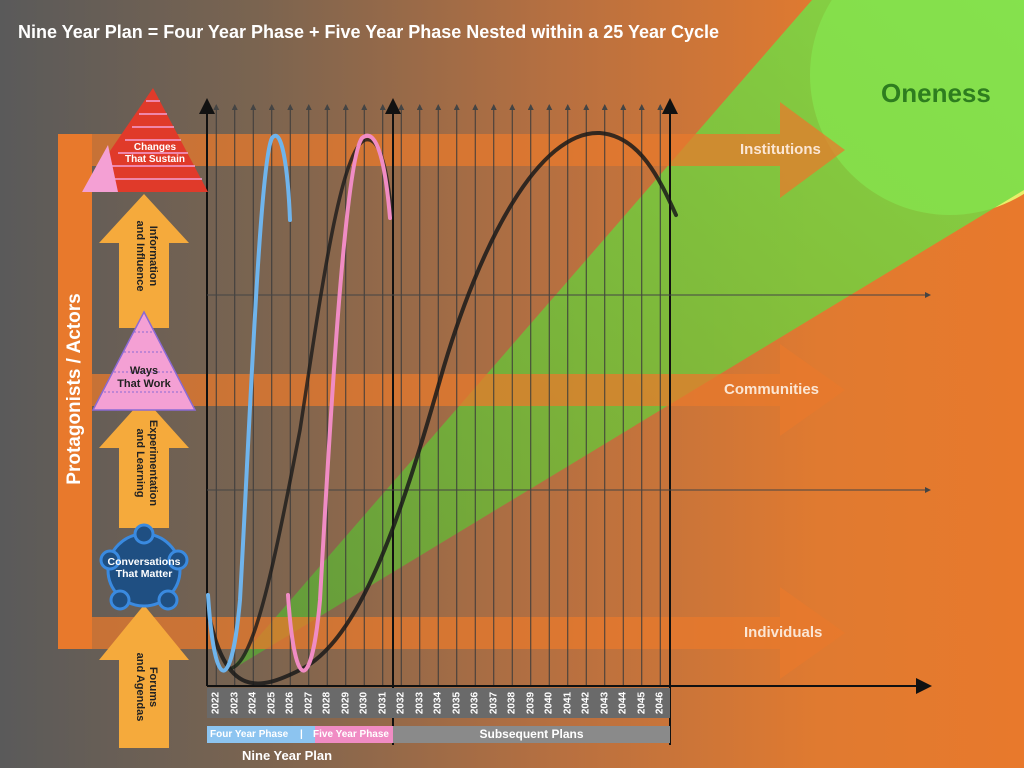 The image size is (1024, 768). What do you see at coordinates (351, 734) in the screenshot?
I see `phase-label-five-year: Five Year Phase` at bounding box center [351, 734].